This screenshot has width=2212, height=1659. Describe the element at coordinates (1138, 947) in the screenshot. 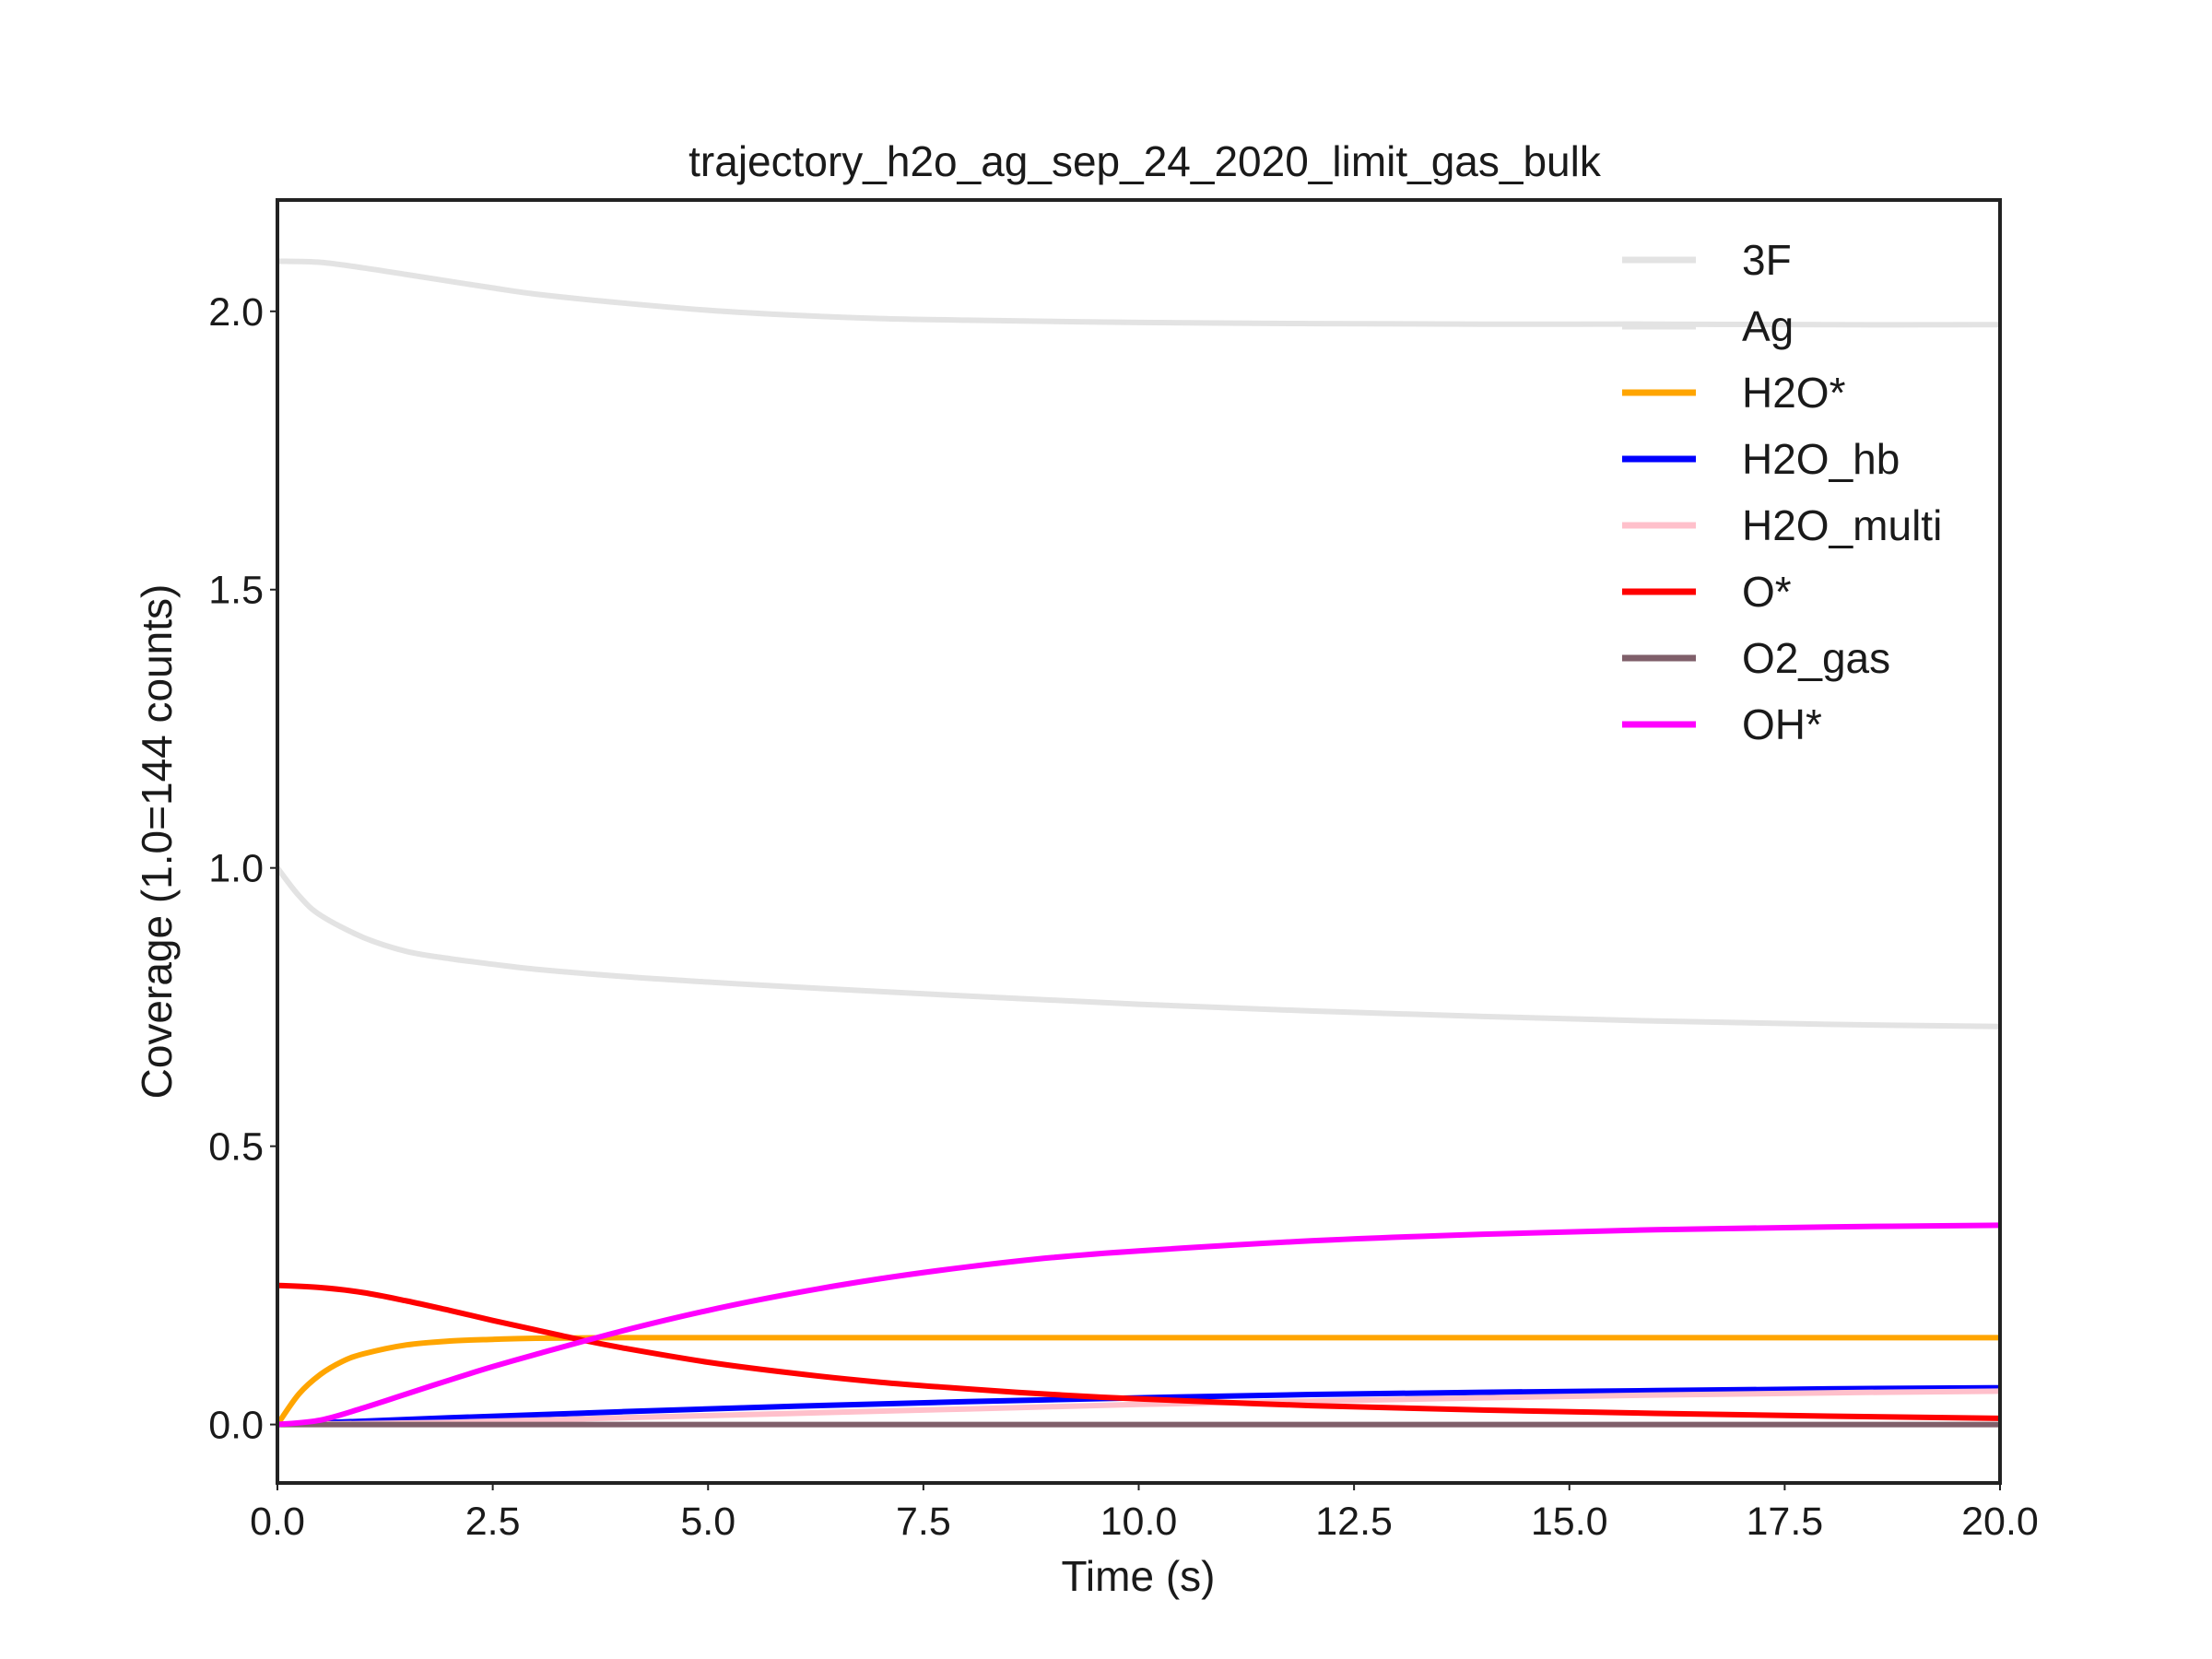

I see `series-line-ag` at that location.